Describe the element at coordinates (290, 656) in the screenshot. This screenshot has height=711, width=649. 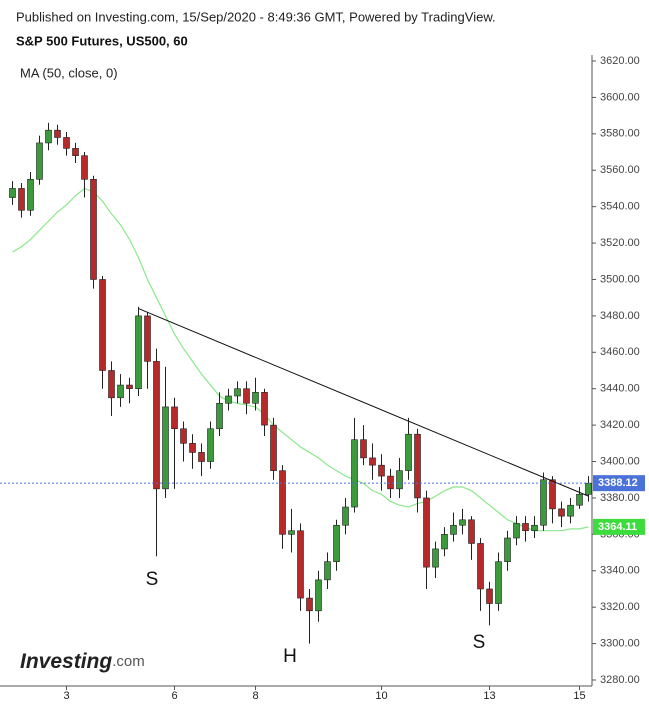
I see `pattern-label: H` at that location.